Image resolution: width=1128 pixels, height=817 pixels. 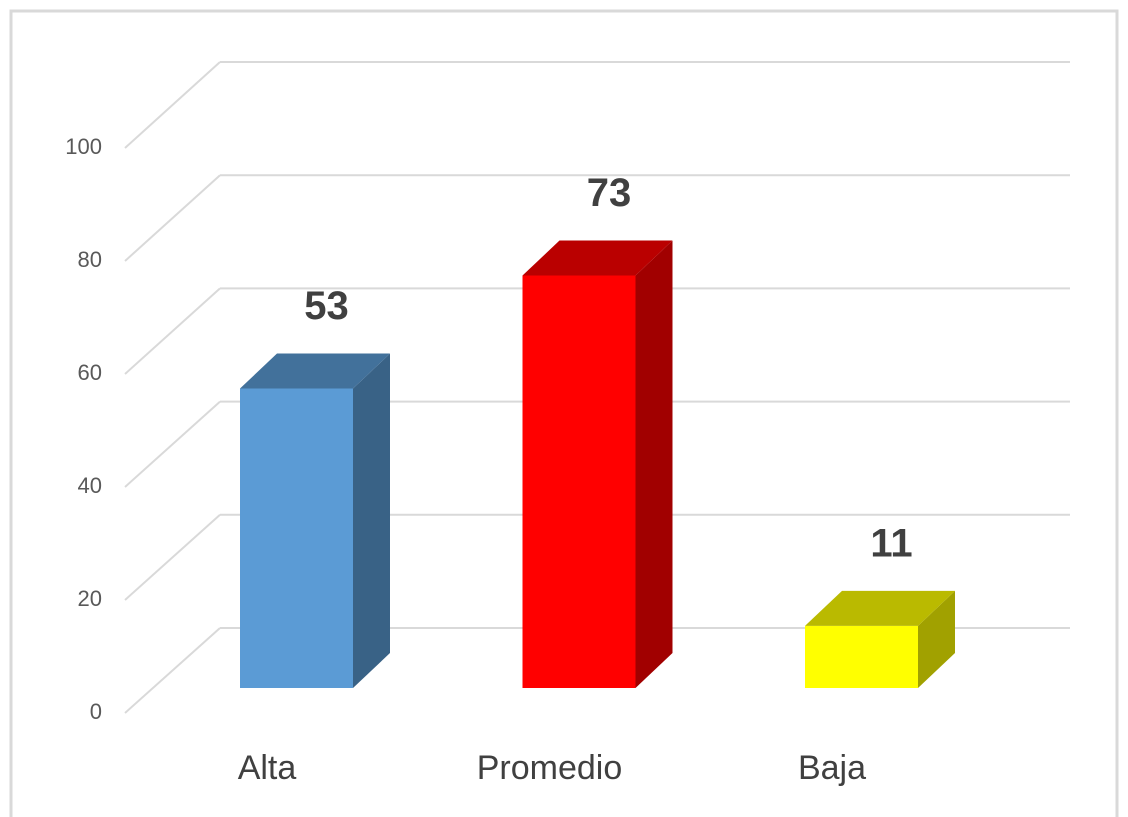 What do you see at coordinates (96, 711) in the screenshot?
I see `y-tick-label: 0` at bounding box center [96, 711].